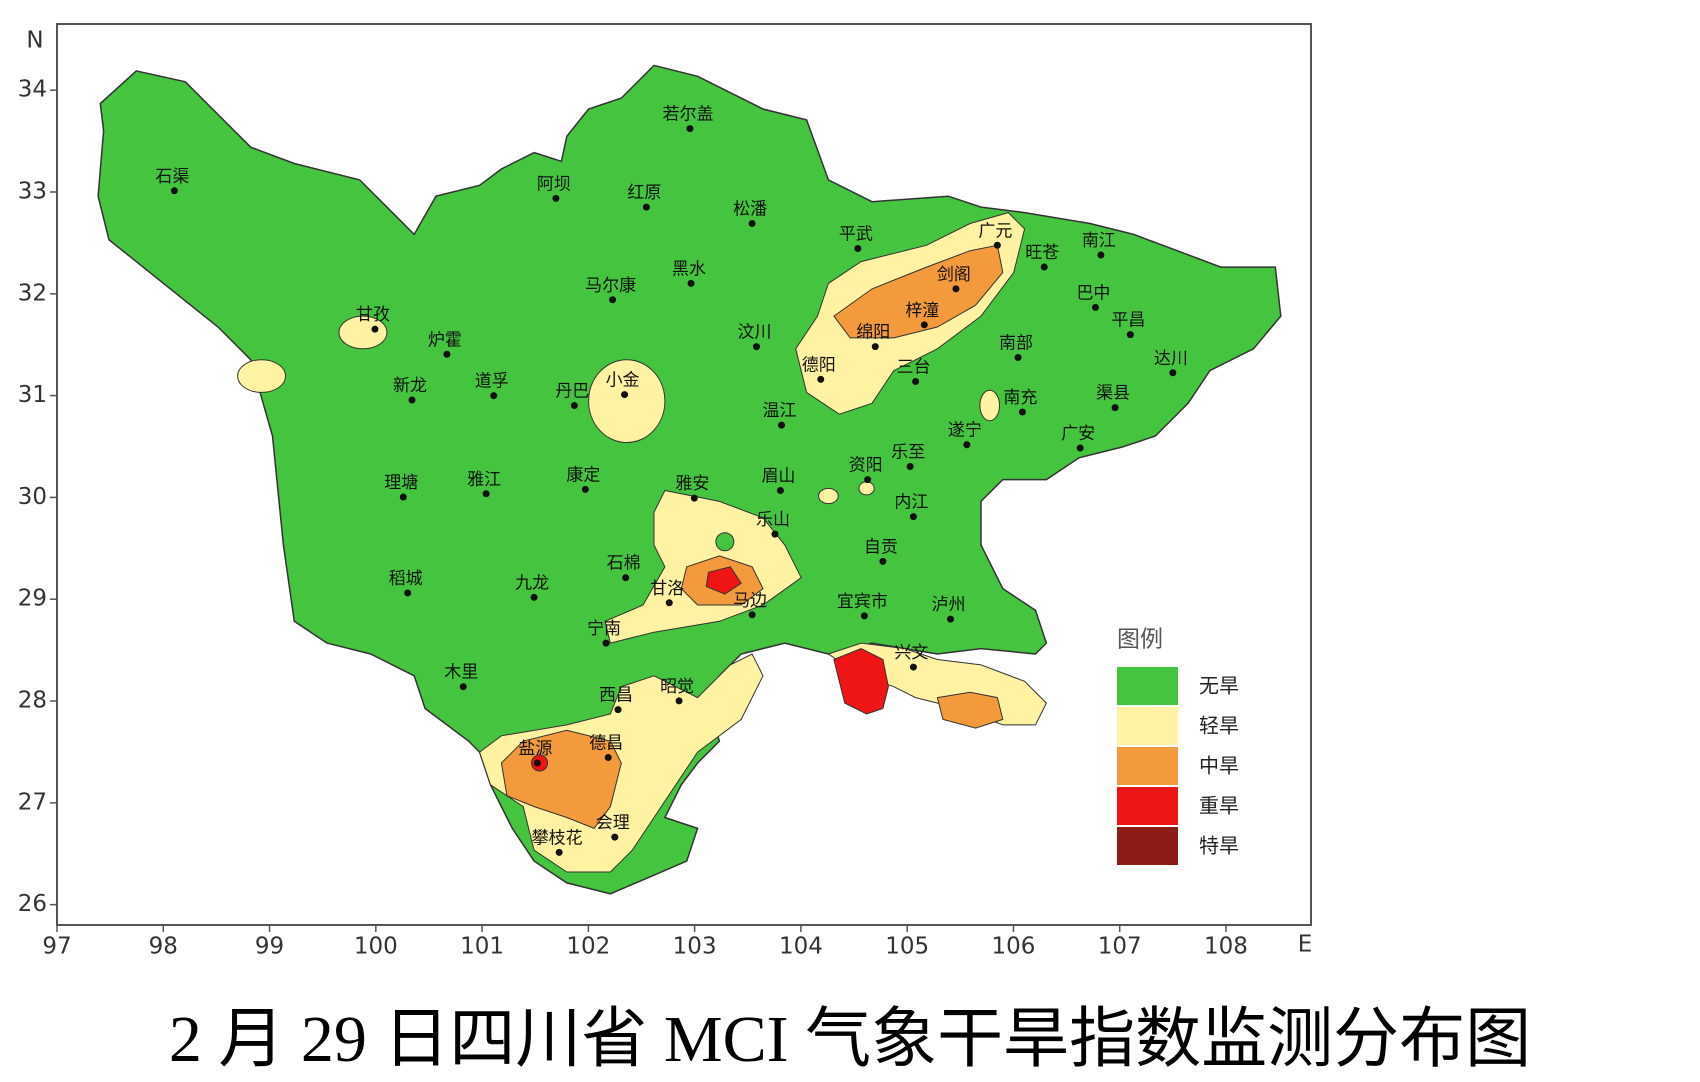 The width and height of the screenshot is (1700, 1082). Describe the element at coordinates (862, 602) in the screenshot. I see `city-label: 宜宾市` at that location.